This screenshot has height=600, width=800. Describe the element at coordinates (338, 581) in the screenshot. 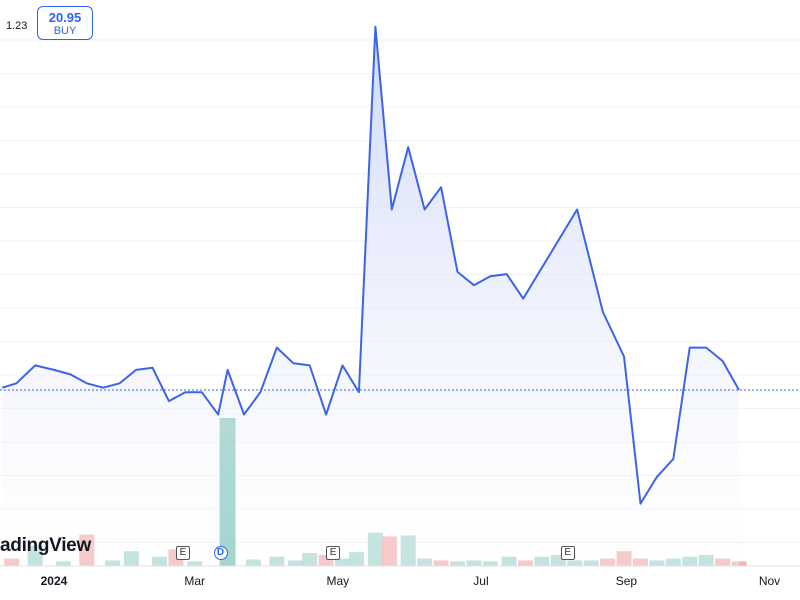

I see `x-tick-label: May` at that location.